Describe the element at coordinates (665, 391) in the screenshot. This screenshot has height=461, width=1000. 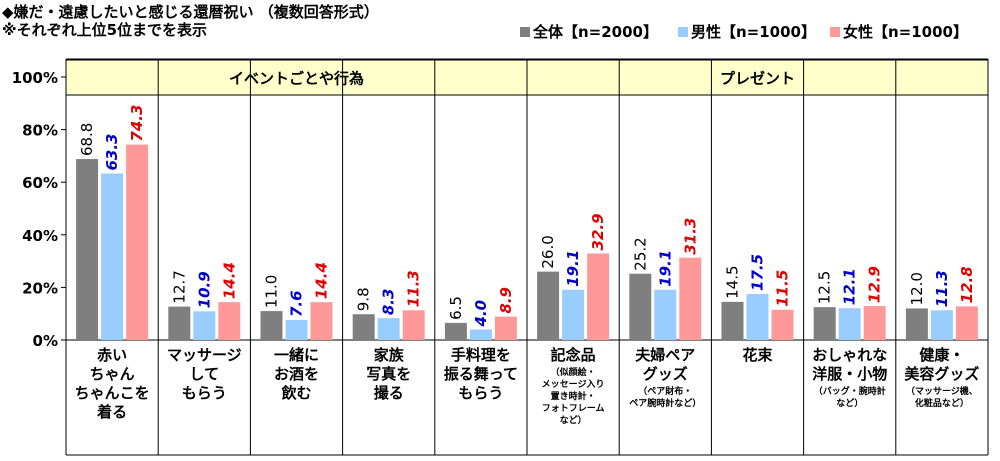
I see `category-sublabel: （ペア財布・` at that location.